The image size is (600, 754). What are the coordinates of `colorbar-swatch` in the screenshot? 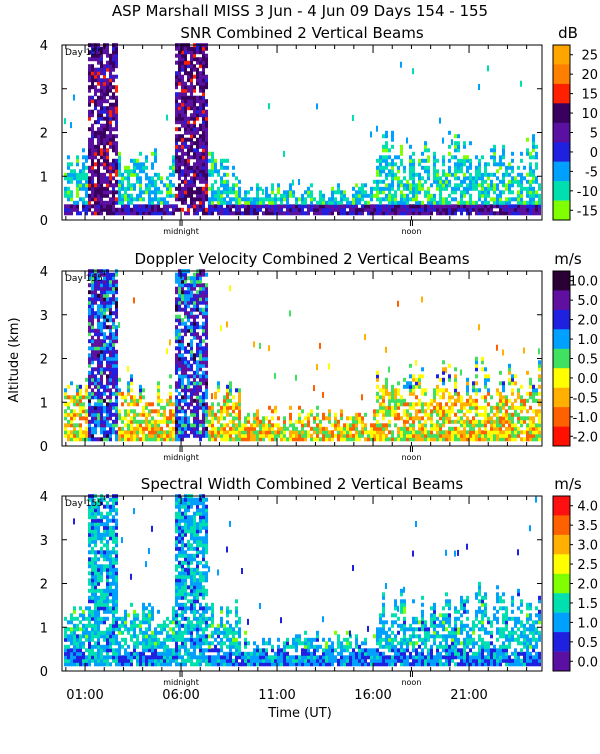 It's located at (561, 152).